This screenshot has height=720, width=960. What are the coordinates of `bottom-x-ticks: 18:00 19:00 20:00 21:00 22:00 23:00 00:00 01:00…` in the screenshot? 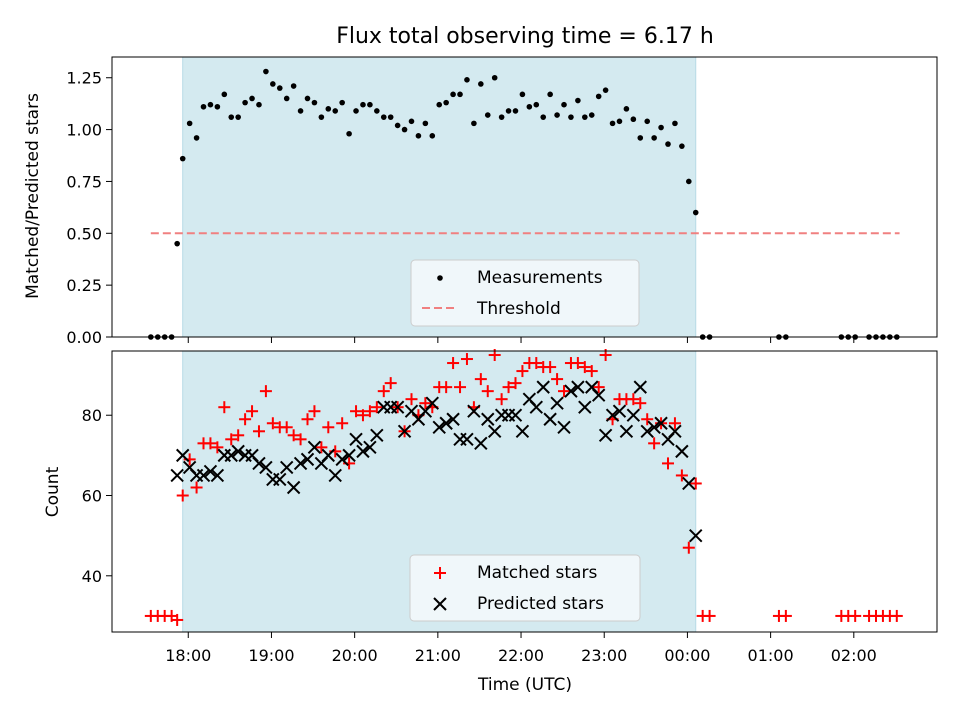 It's located at (521, 648).